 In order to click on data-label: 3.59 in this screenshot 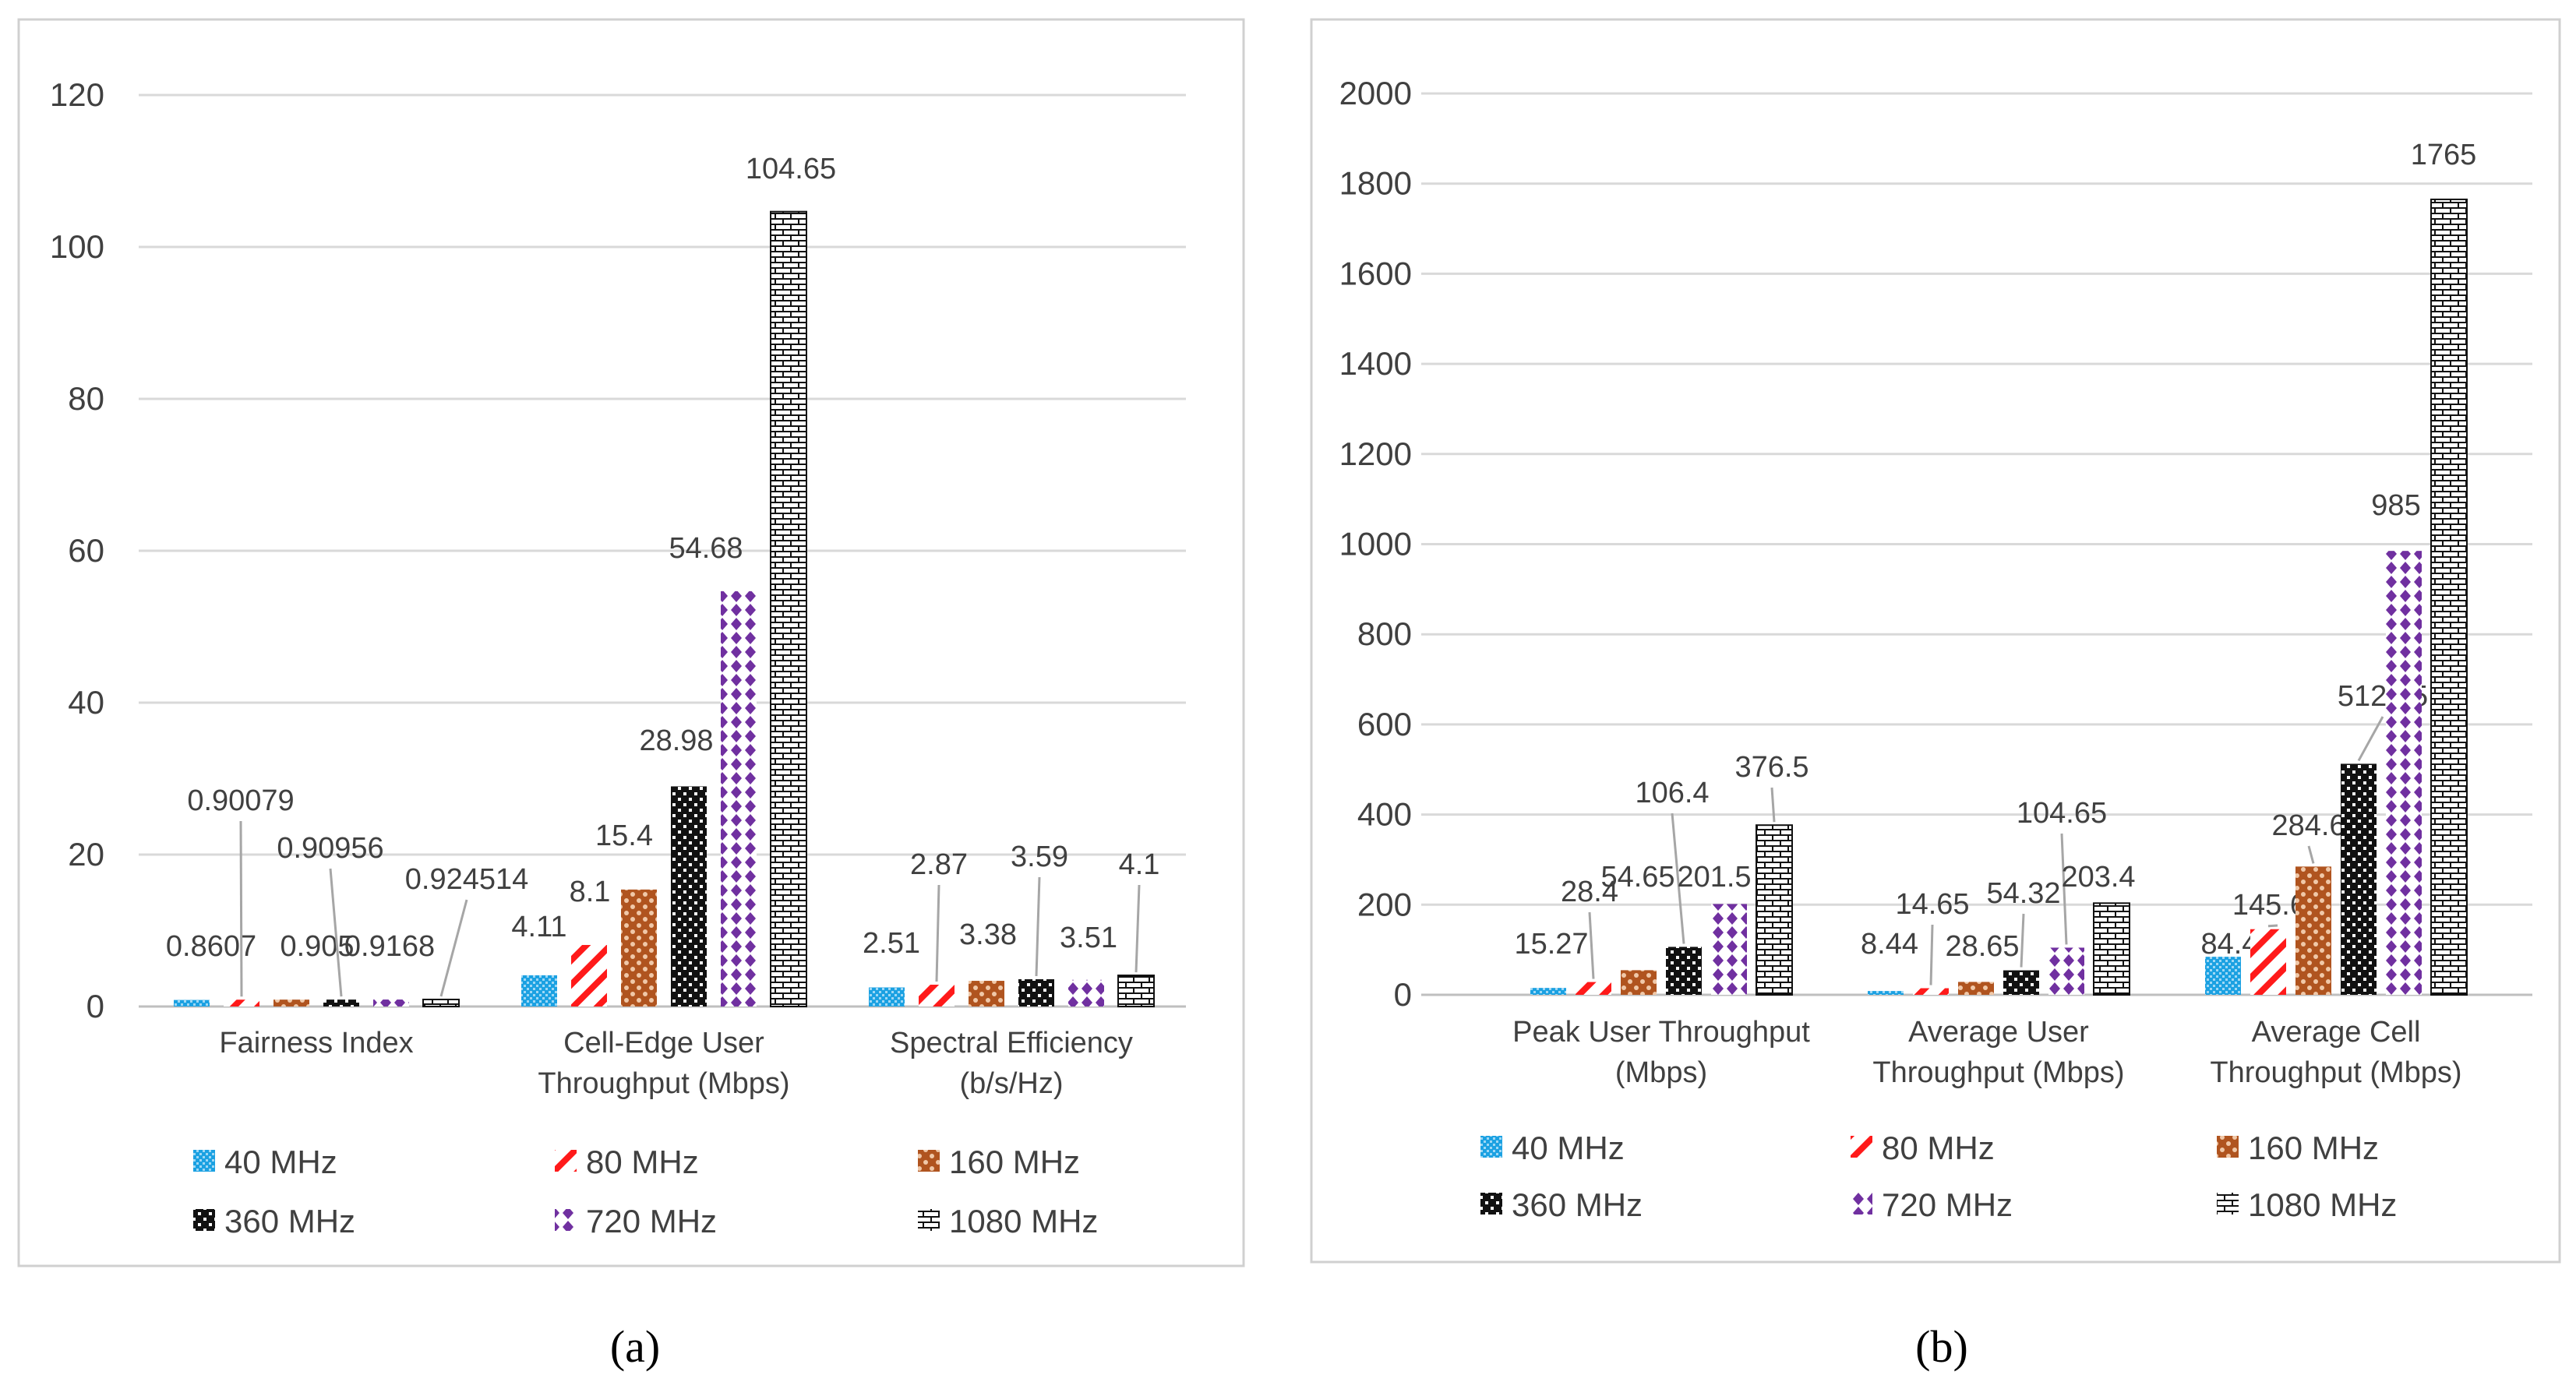, I will do `click(1039, 857)`.